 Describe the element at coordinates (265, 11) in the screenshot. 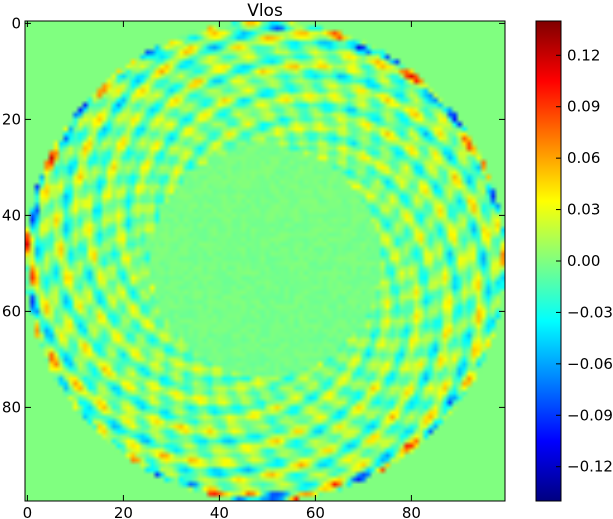

I see `chart-title: Vlos` at that location.